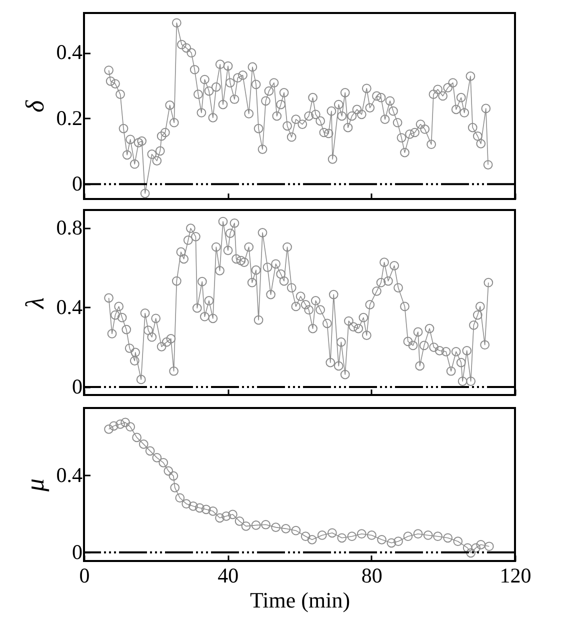  I want to click on x-axis-title: Time (min), so click(300, 600).